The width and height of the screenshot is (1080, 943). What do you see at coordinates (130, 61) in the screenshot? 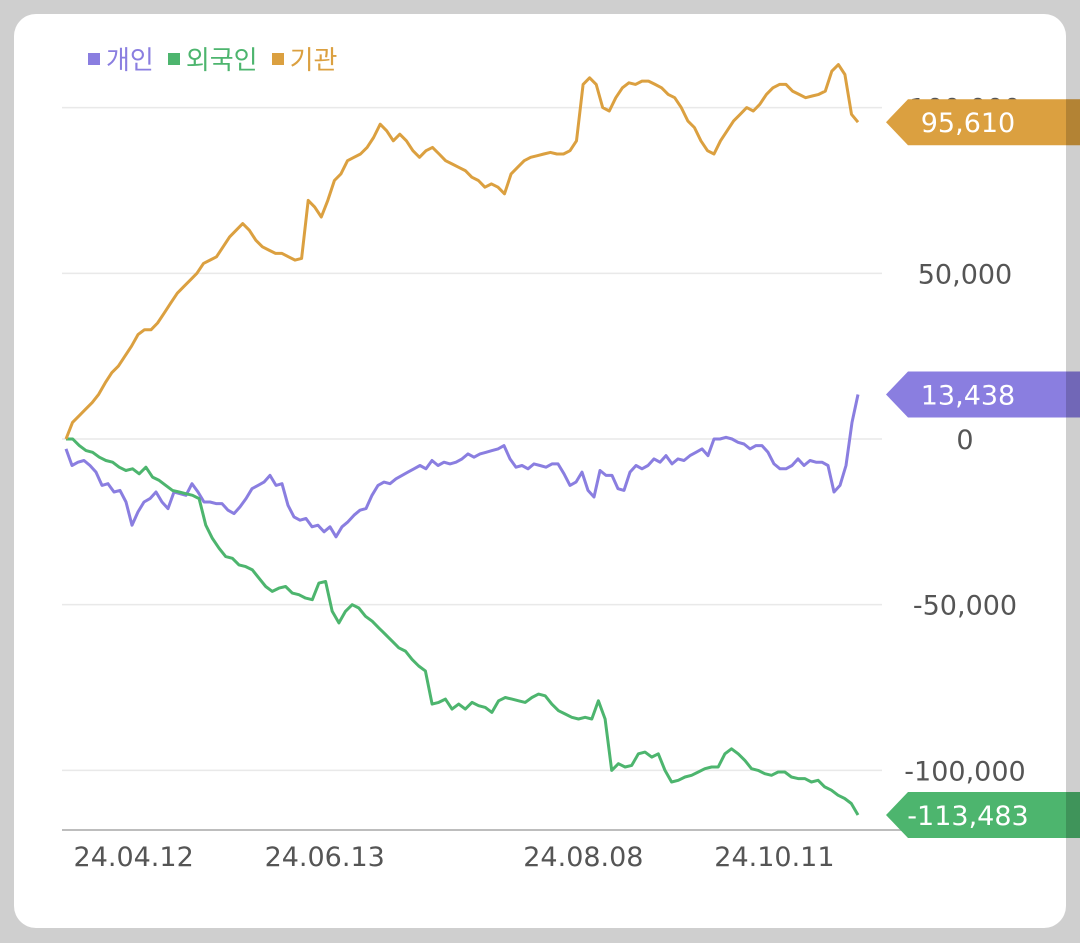
I see `legend-label: 개인` at bounding box center [130, 61].